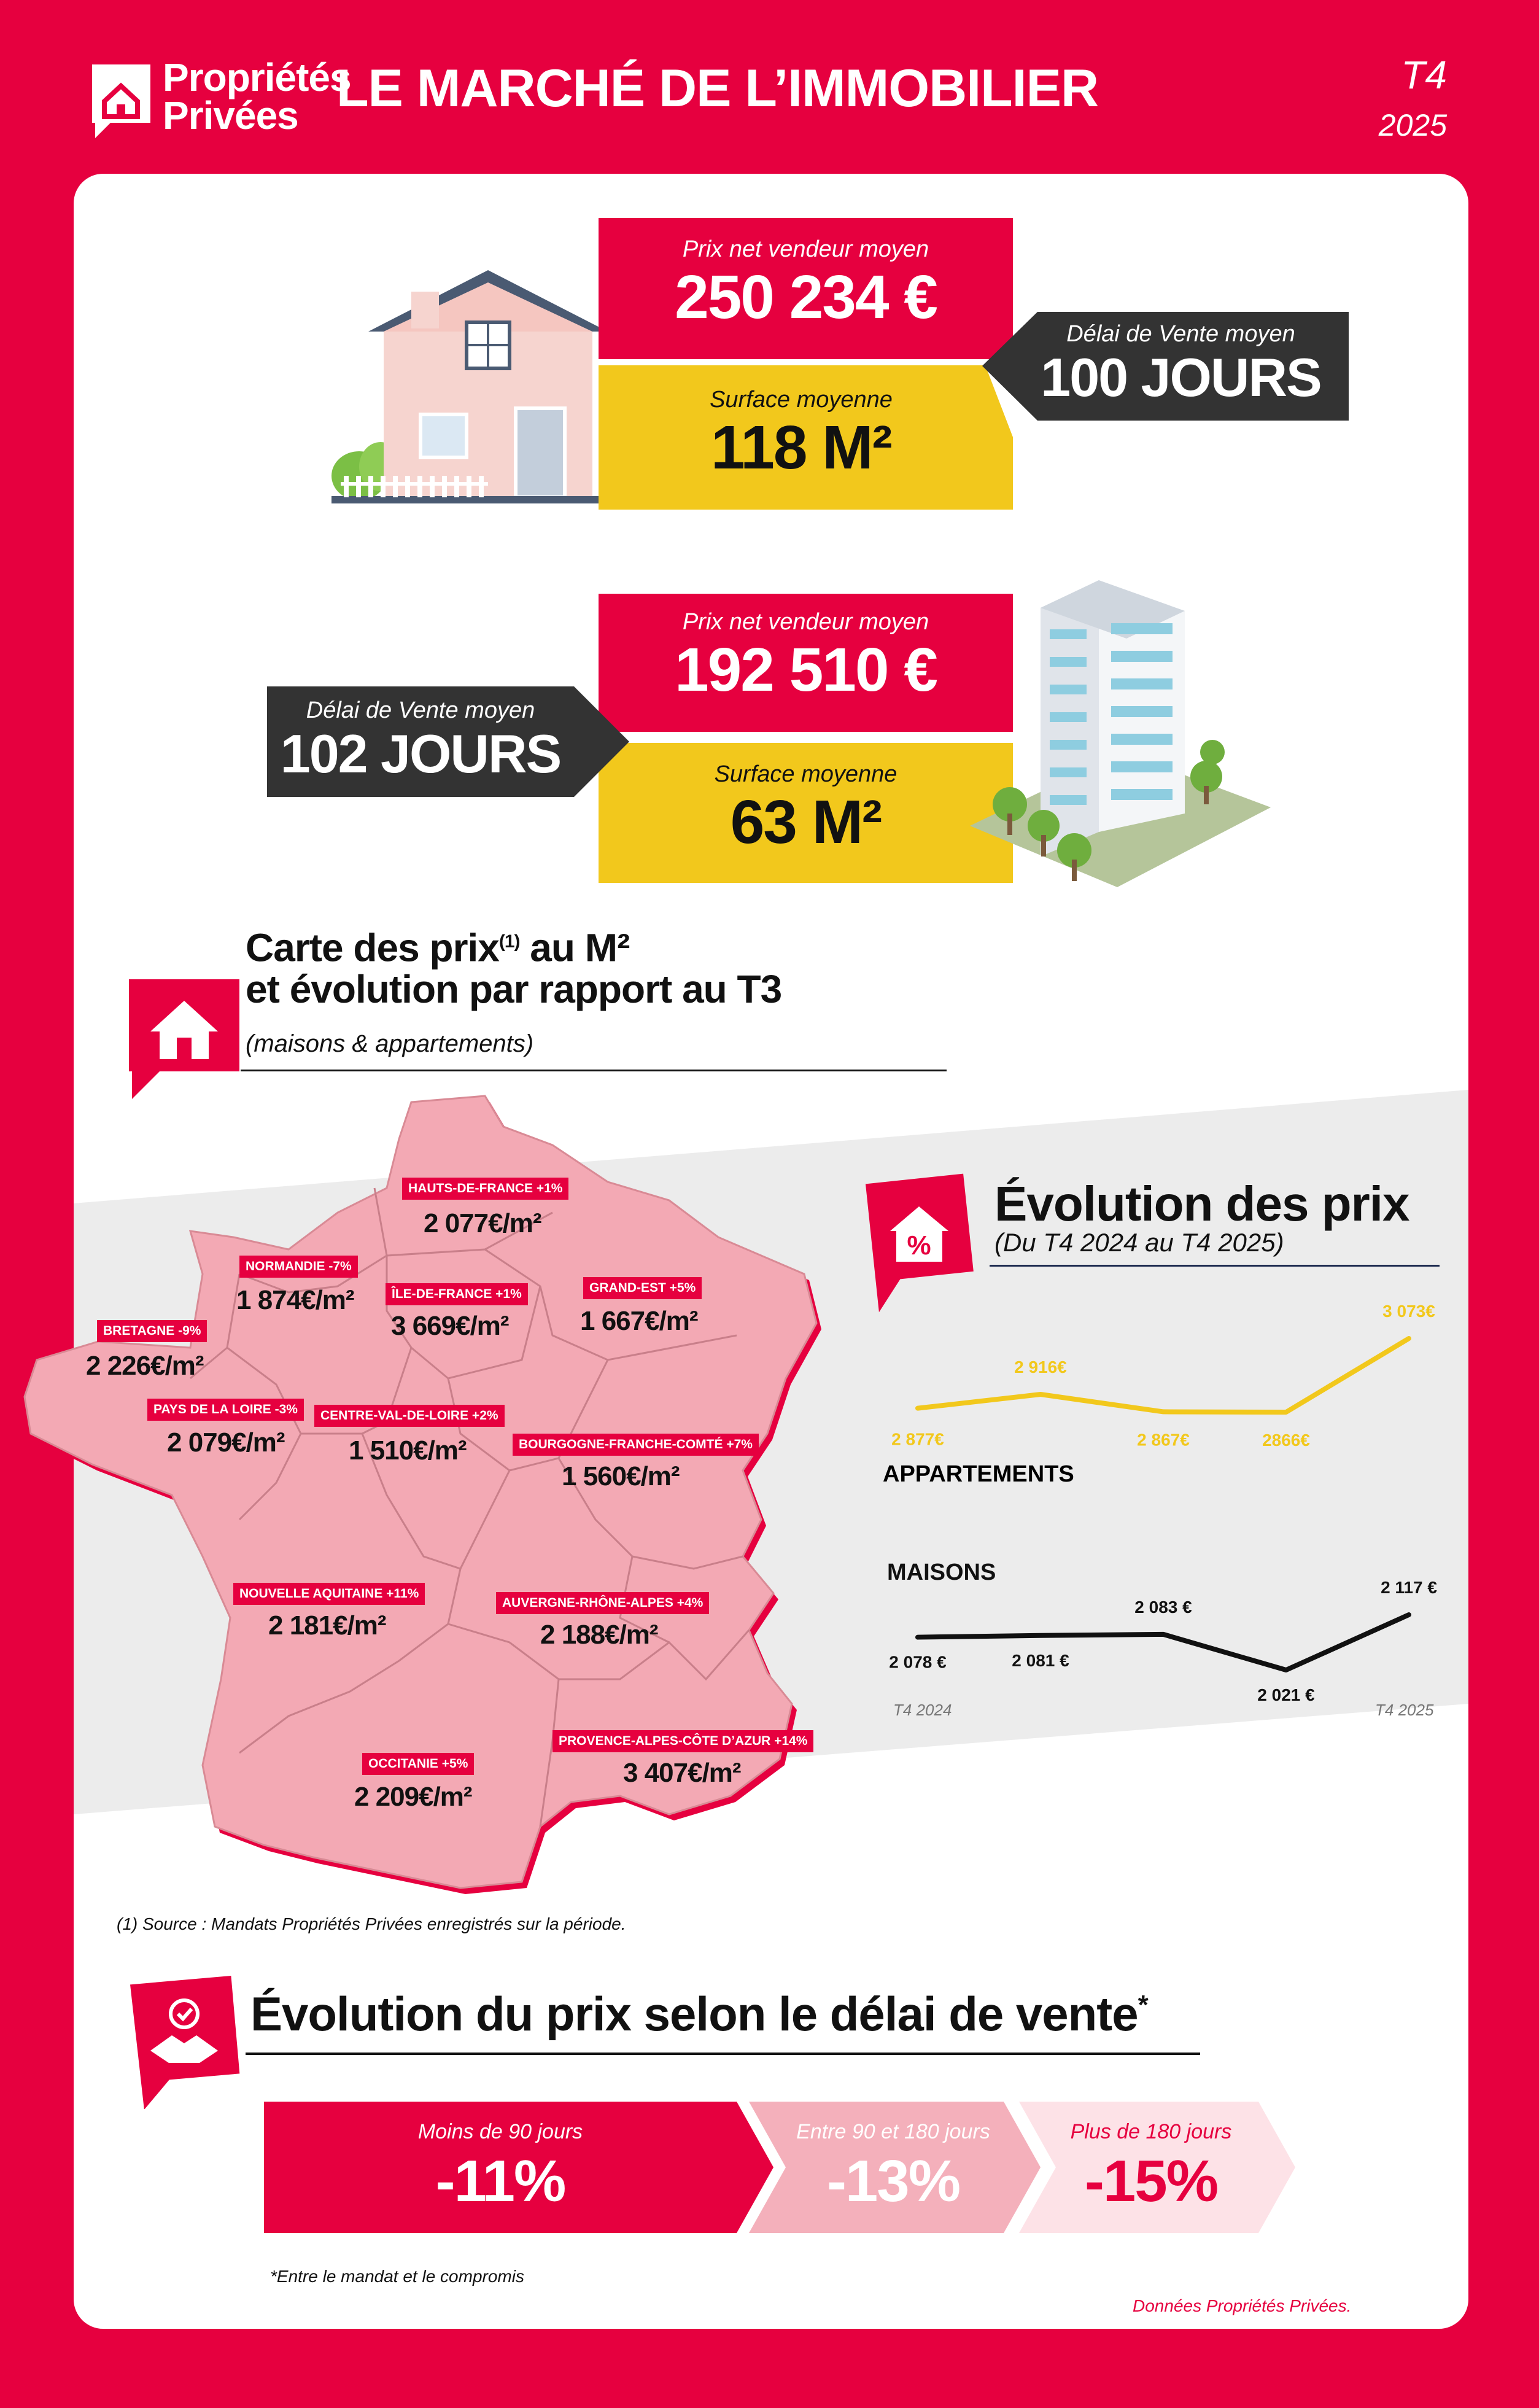 Image resolution: width=1539 pixels, height=2408 pixels. I want to click on delay-segment-label: Moins de 90 jours, so click(500, 2131).